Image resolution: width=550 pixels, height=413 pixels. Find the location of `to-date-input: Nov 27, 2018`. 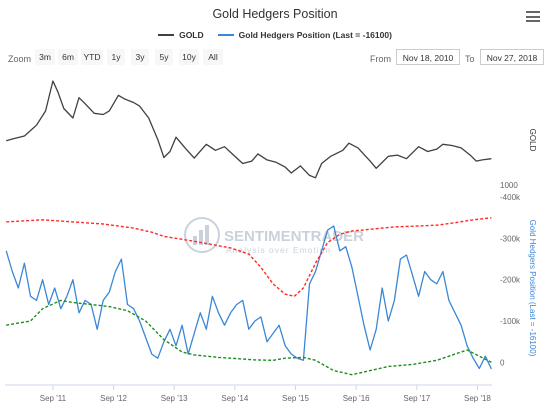

to-date-input: Nov 27, 2018 is located at coordinates (512, 57).